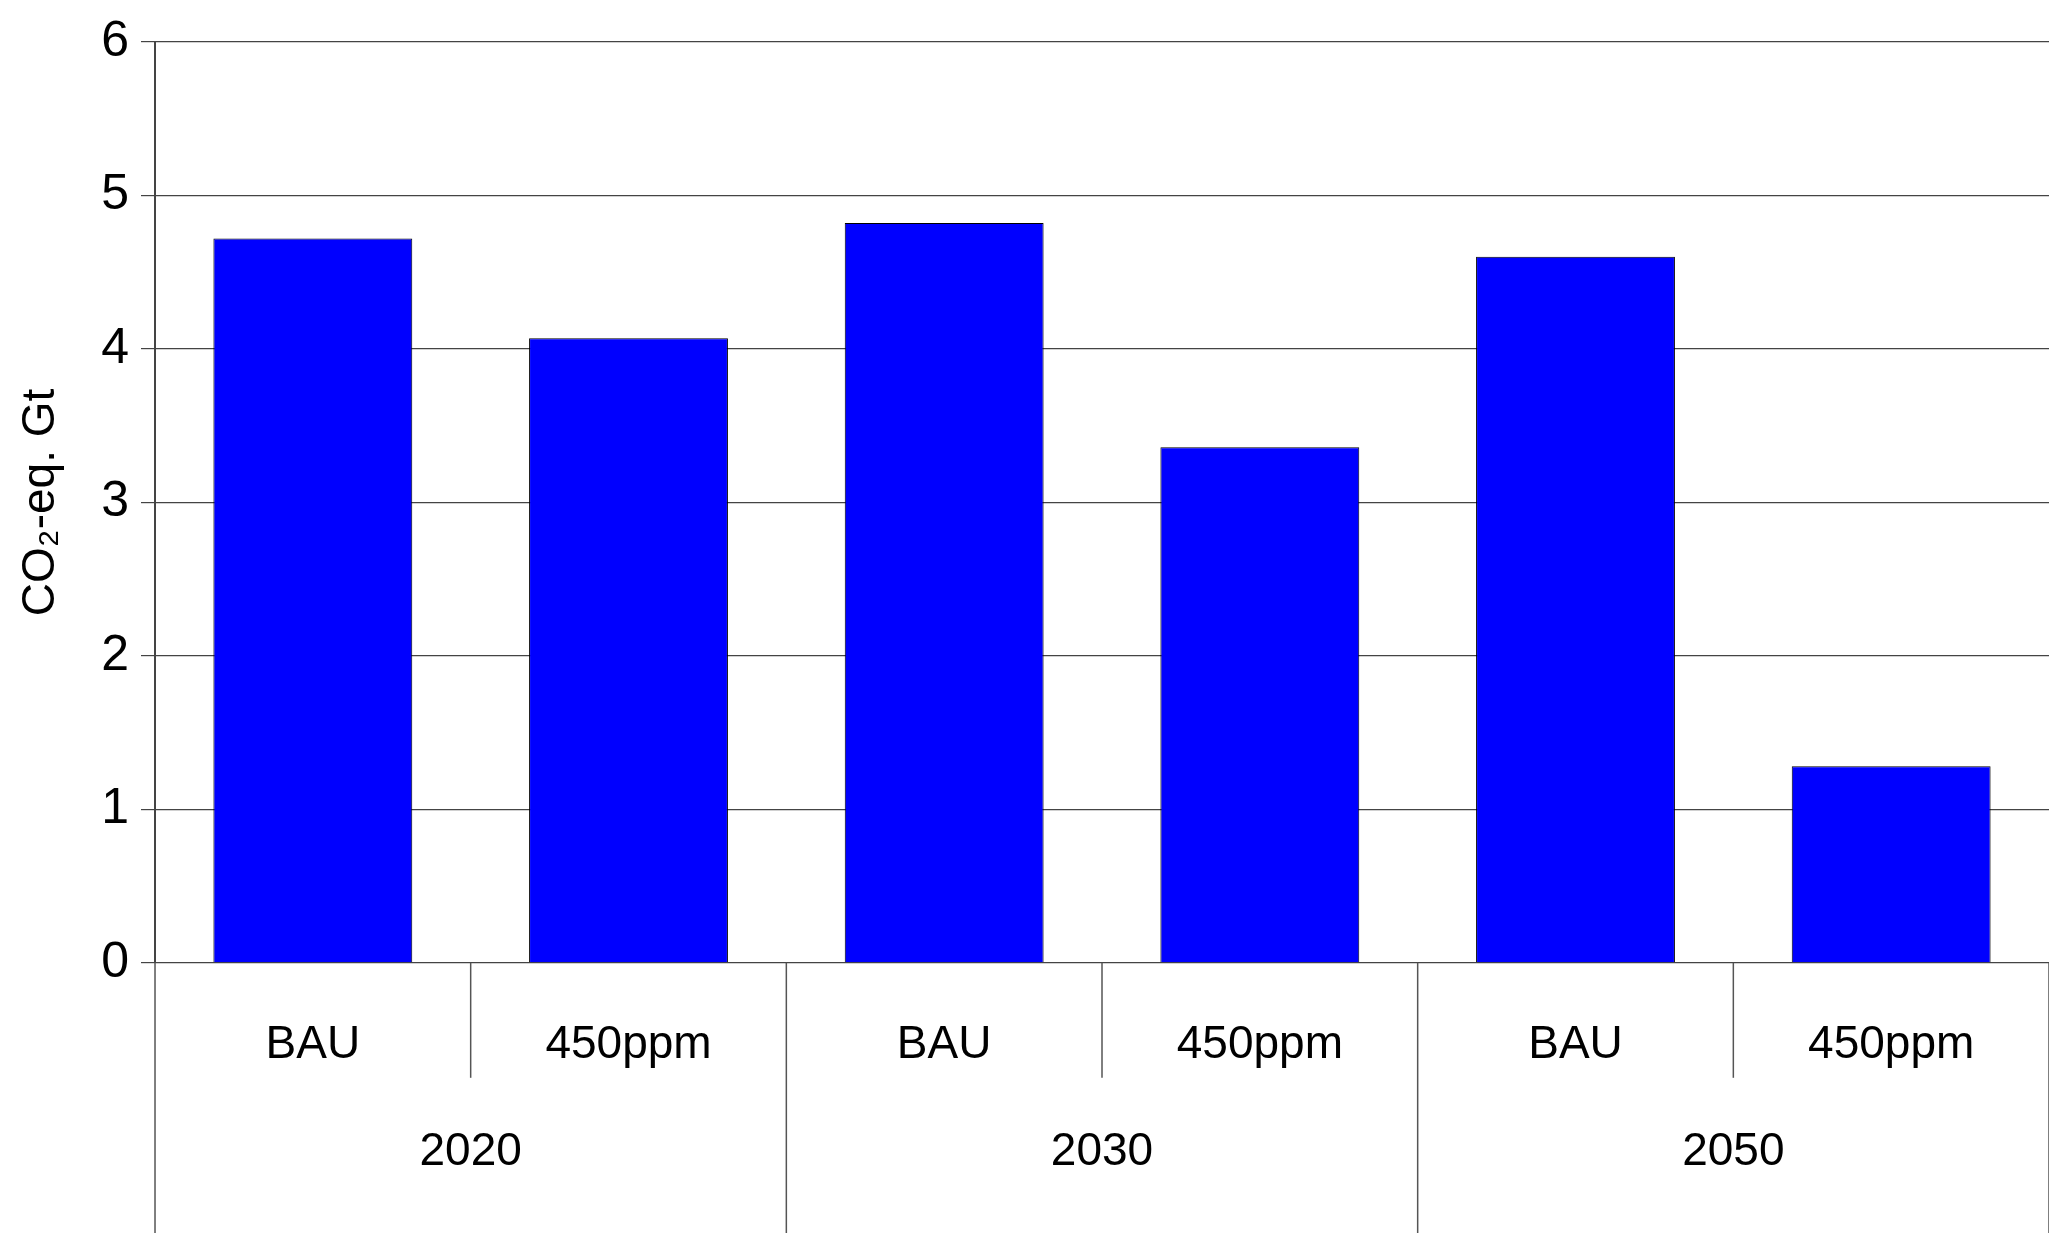 The image size is (2049, 1233). What do you see at coordinates (115, 806) in the screenshot?
I see `y-tick-label: 1` at bounding box center [115, 806].